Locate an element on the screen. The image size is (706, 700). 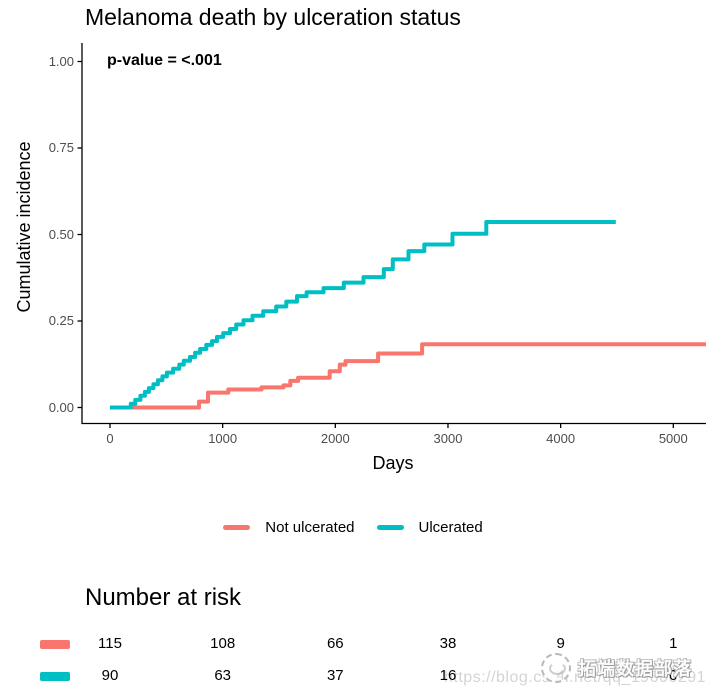
y-tick-label: 0.25 is located at coordinates (61, 320).